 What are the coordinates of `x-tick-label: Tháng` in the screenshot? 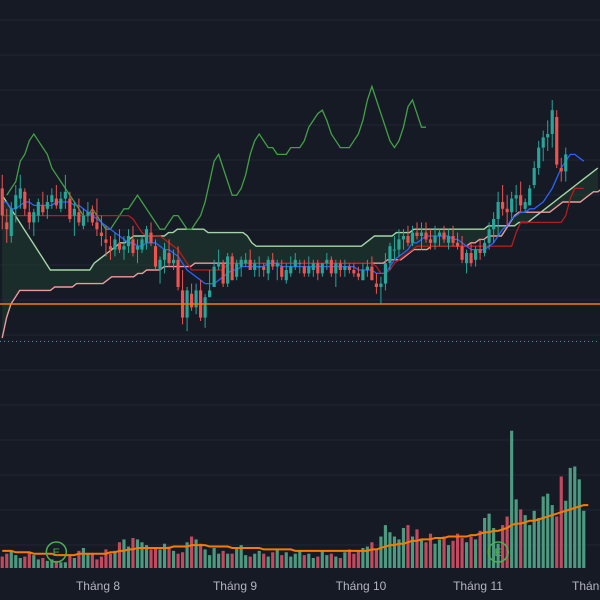 It's located at (586, 586).